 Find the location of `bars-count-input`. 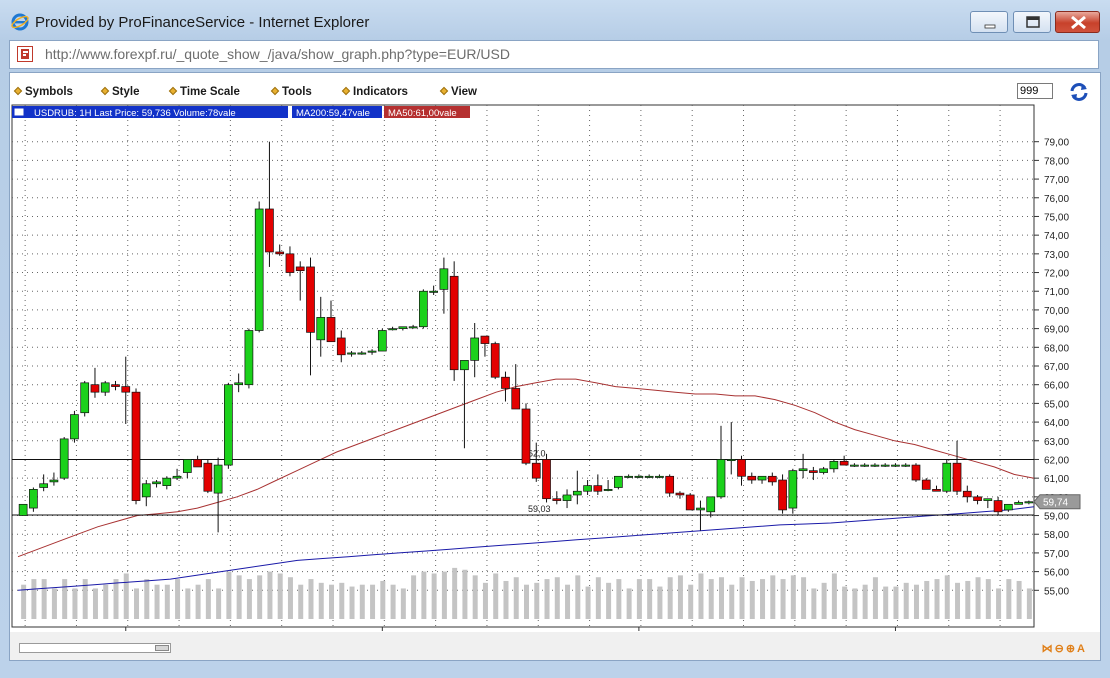

bars-count-input is located at coordinates (1035, 91).